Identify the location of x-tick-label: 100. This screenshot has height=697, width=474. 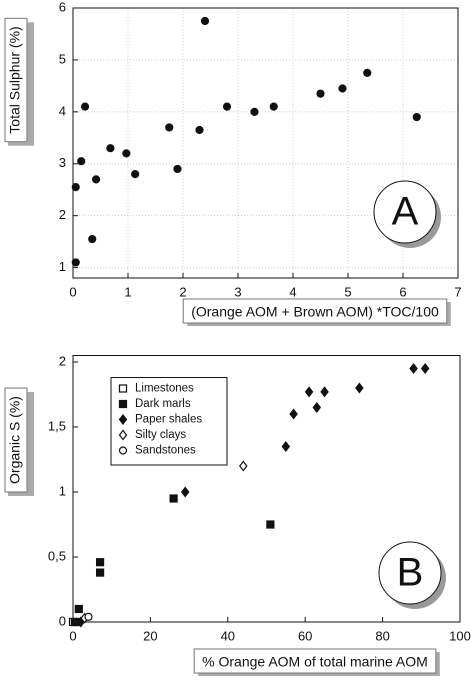
(460, 635).